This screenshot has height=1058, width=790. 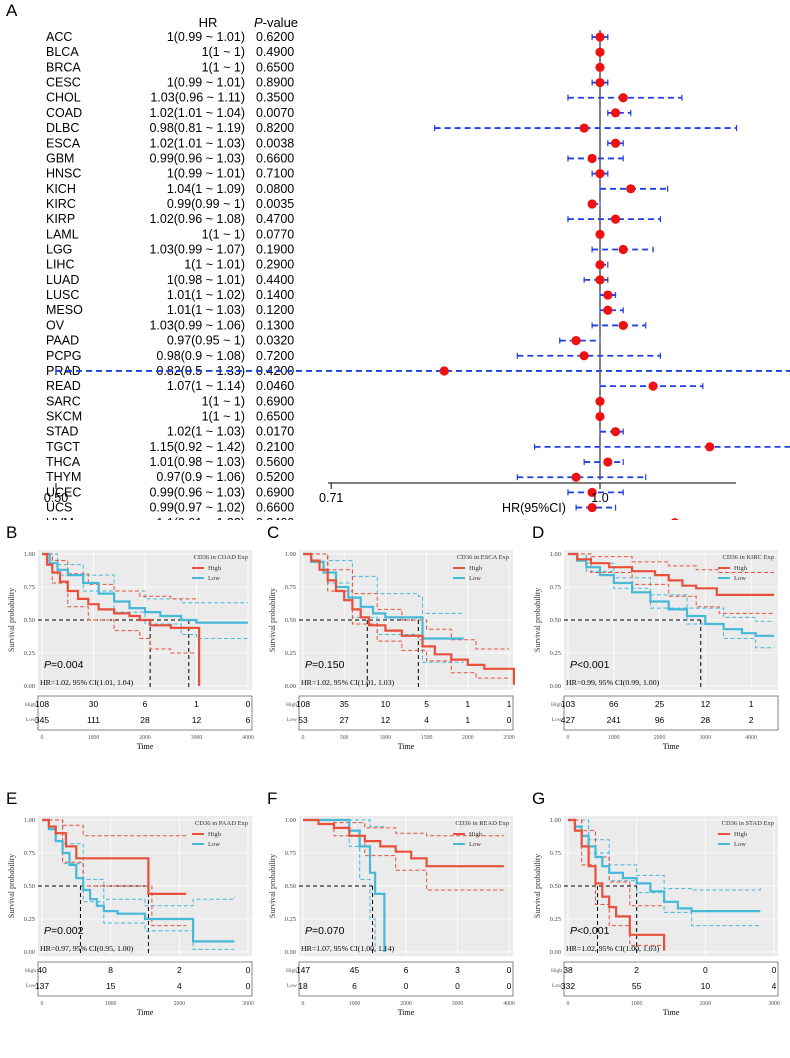 I want to click on low-survival-curve, so click(x=145, y=588).